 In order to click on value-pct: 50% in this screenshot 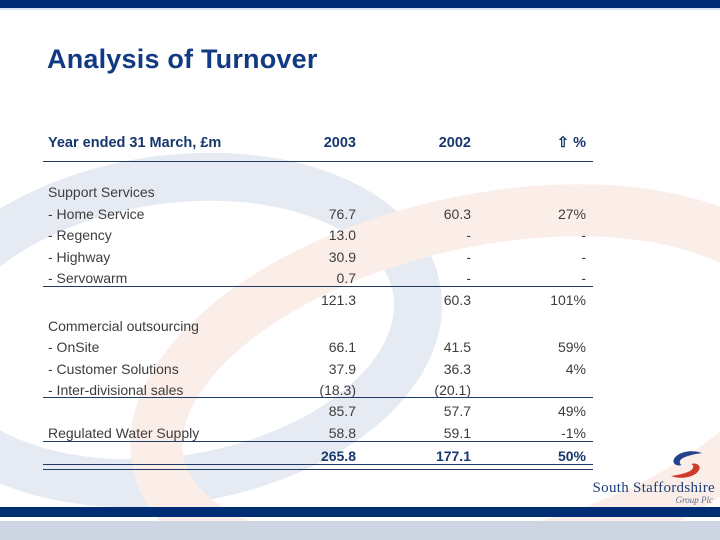, I will do `click(571, 455)`.